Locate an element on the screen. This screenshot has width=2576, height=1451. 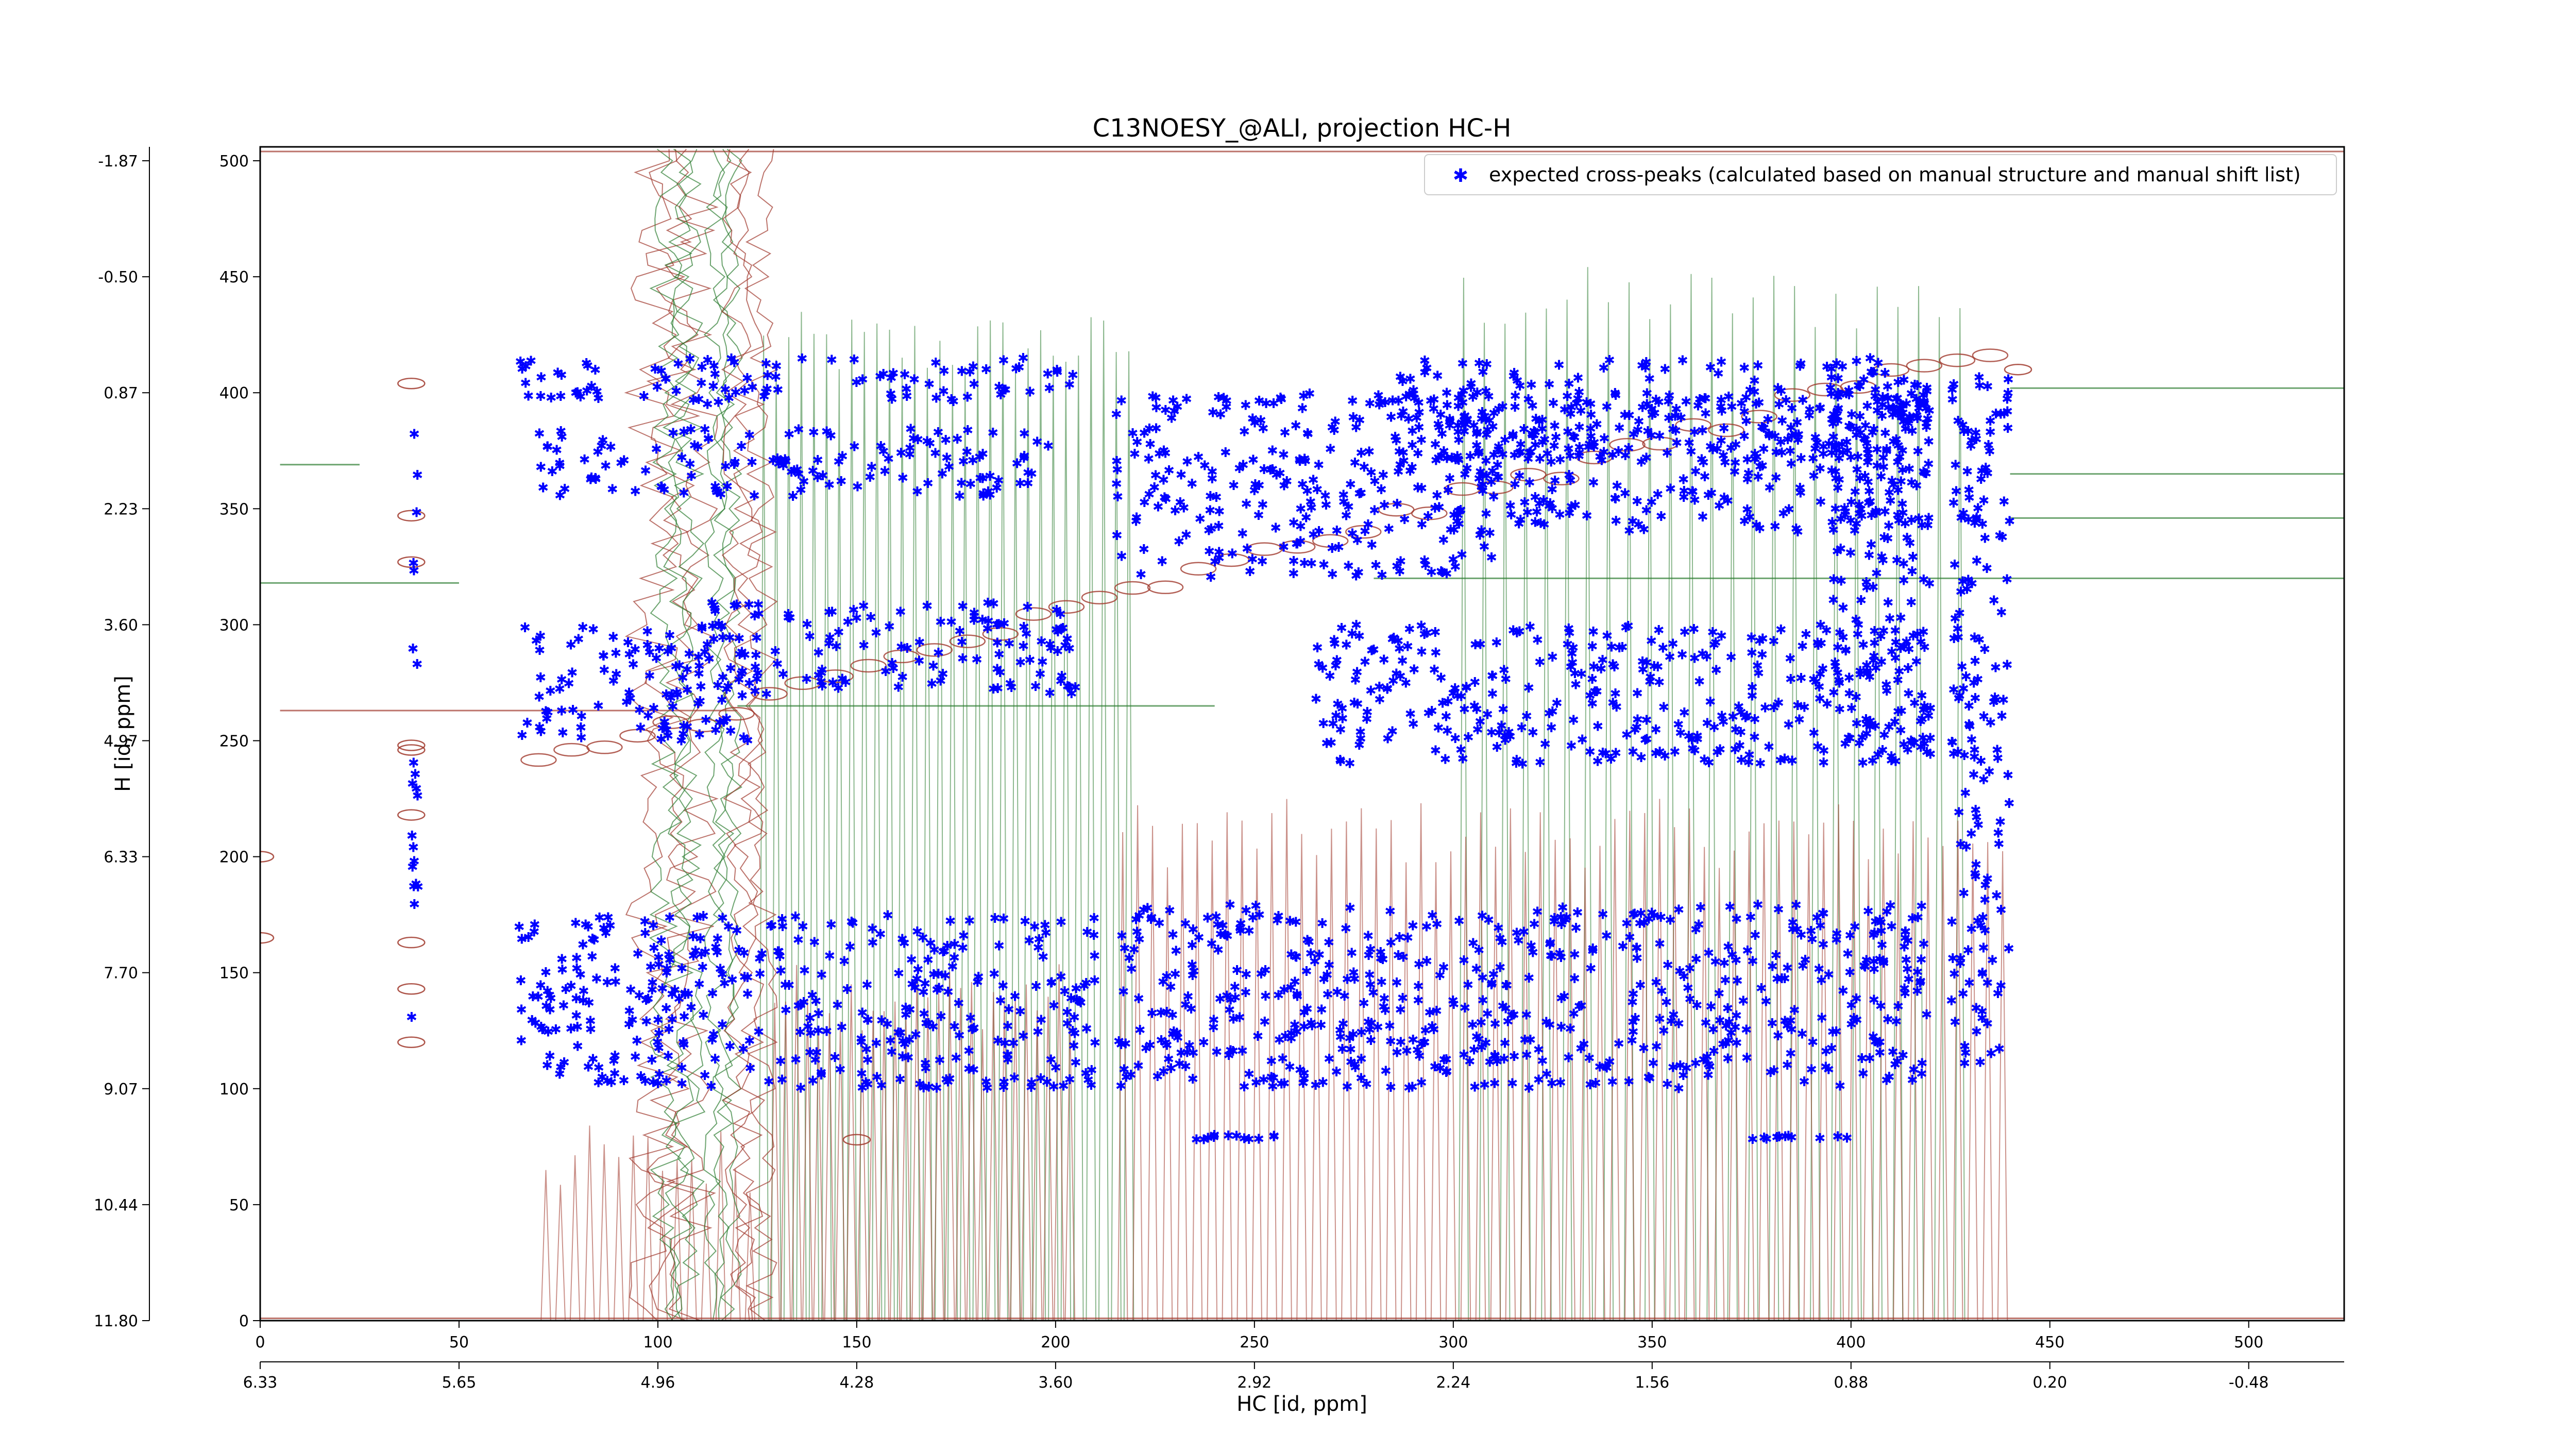
x-axis-label: HC [id, ppm] is located at coordinates (1301, 1404).